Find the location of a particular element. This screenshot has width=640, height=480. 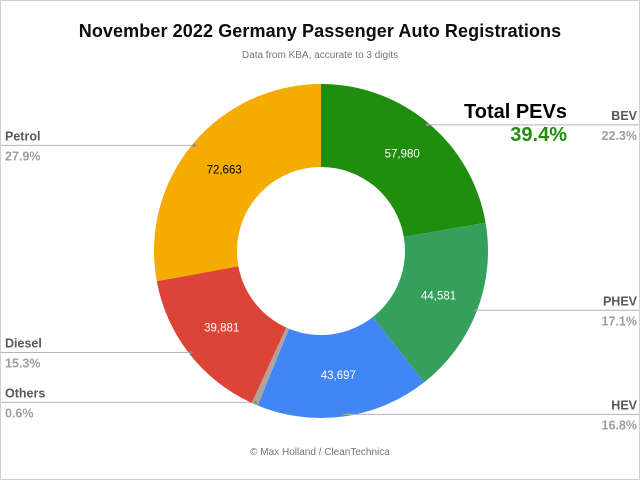

leader-dot-diesel is located at coordinates (191, 352).